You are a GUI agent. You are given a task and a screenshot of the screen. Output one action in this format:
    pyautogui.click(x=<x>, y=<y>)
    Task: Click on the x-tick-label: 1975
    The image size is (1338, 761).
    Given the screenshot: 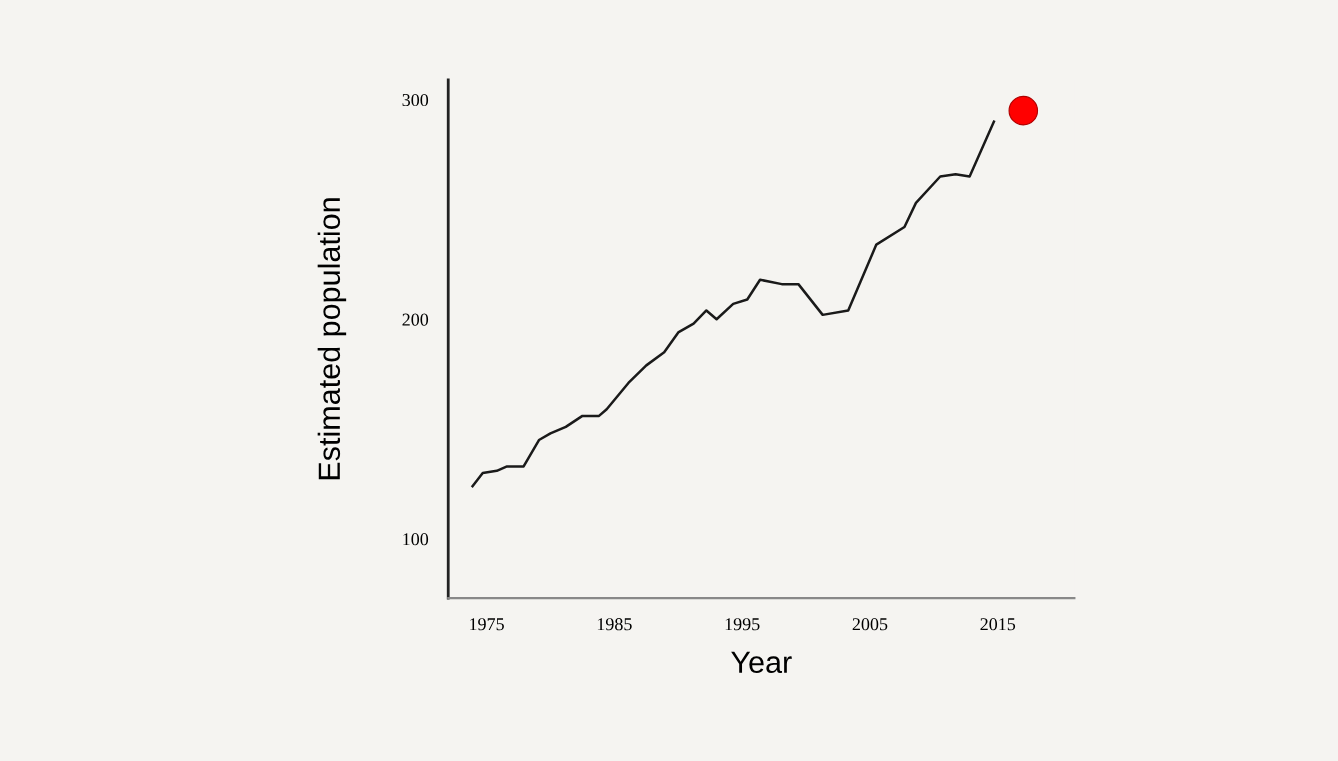 What is the action you would take?
    pyautogui.click(x=487, y=624)
    